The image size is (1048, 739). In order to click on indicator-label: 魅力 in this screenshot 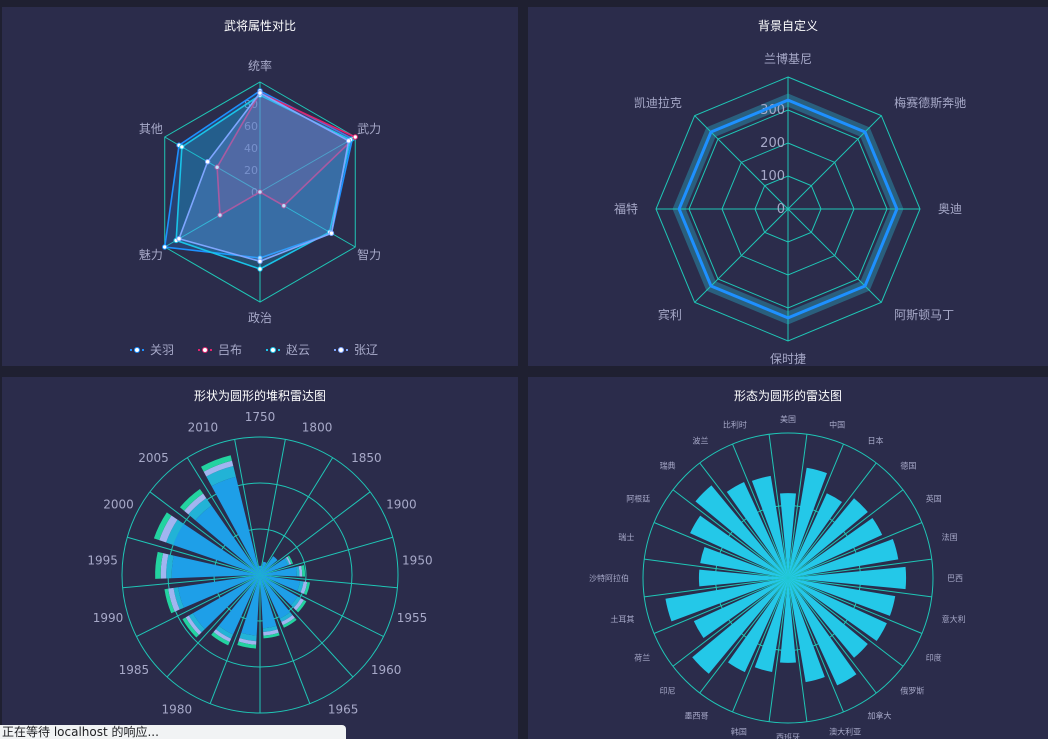, I will do `click(151, 254)`.